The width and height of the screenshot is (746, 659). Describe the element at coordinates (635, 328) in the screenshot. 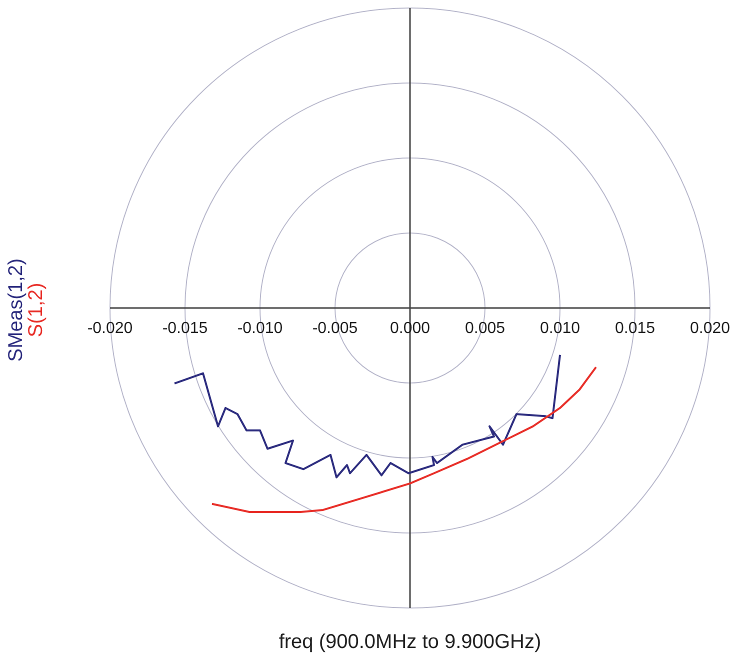

I see `x-tick-label: 0.015` at that location.